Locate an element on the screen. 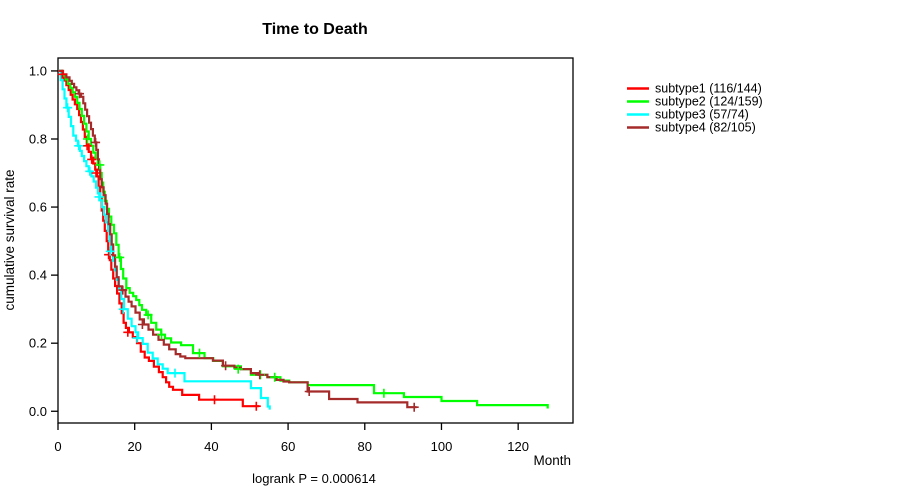 This screenshot has width=900, height=500. x-tick-label: 120 is located at coordinates (518, 446).